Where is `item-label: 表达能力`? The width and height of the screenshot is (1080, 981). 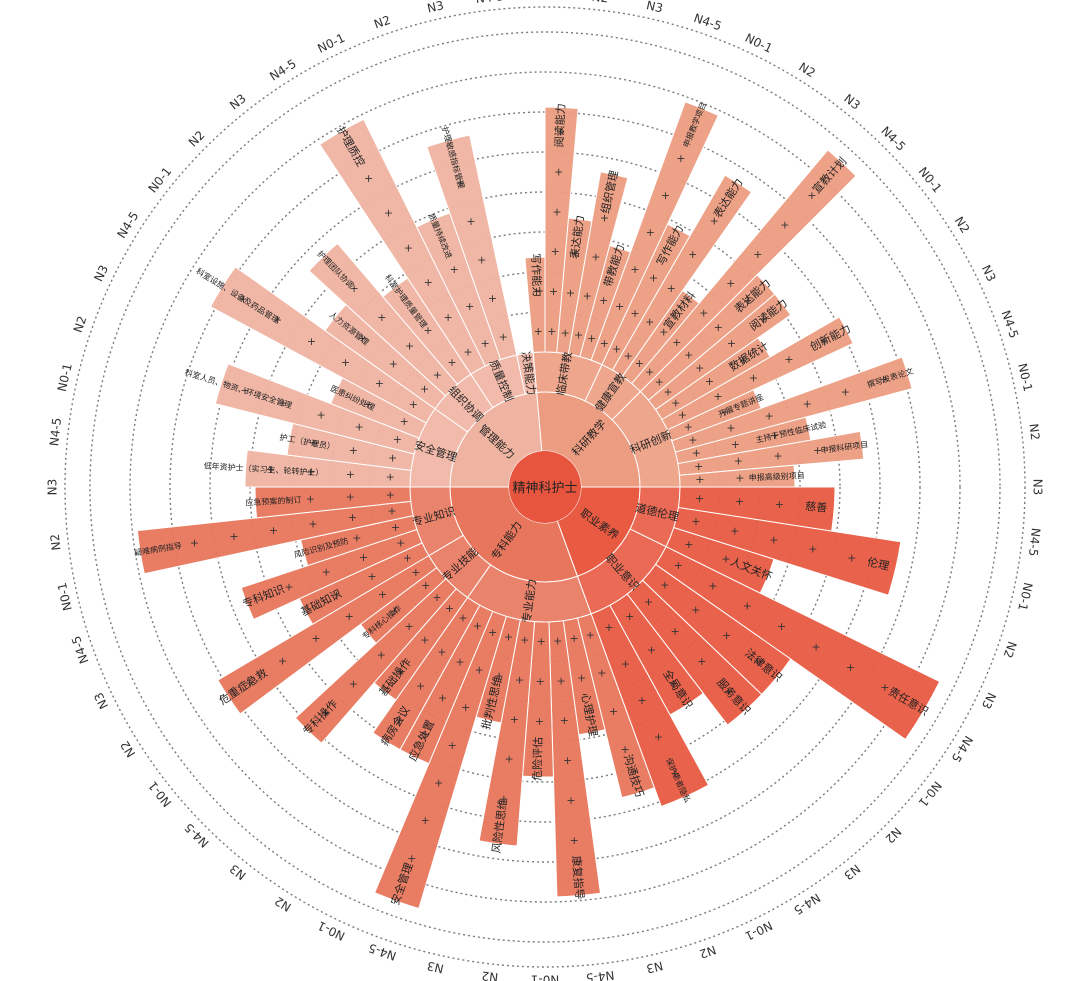
item-label: 表达能力 is located at coordinates (577, 236).